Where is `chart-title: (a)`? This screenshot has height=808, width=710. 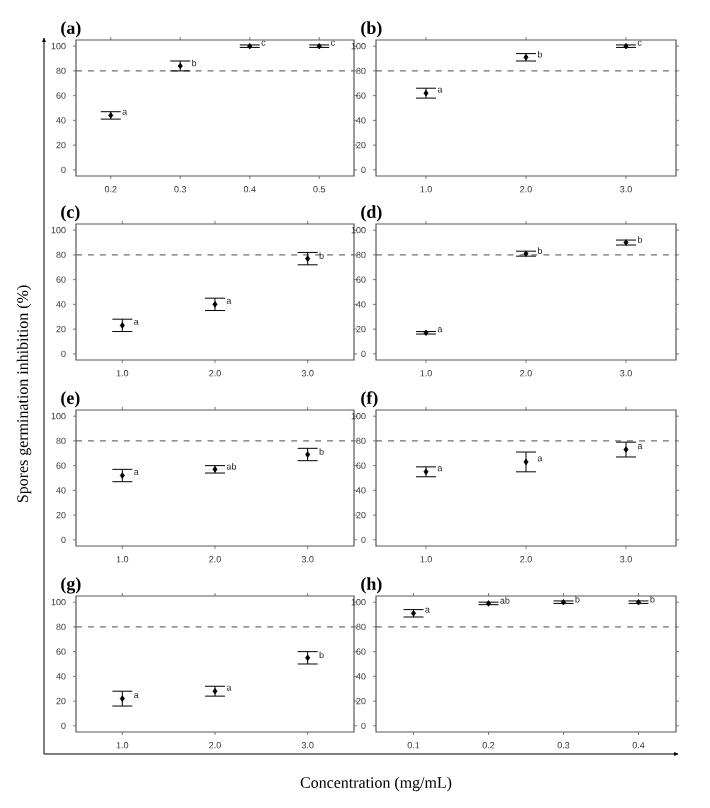
chart-title: (a) is located at coordinates (71, 29).